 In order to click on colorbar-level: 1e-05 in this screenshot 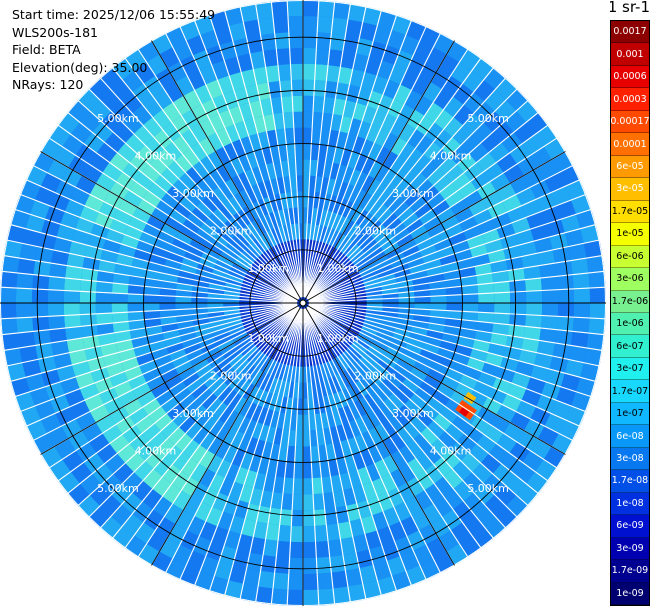, I will do `click(630, 234)`.